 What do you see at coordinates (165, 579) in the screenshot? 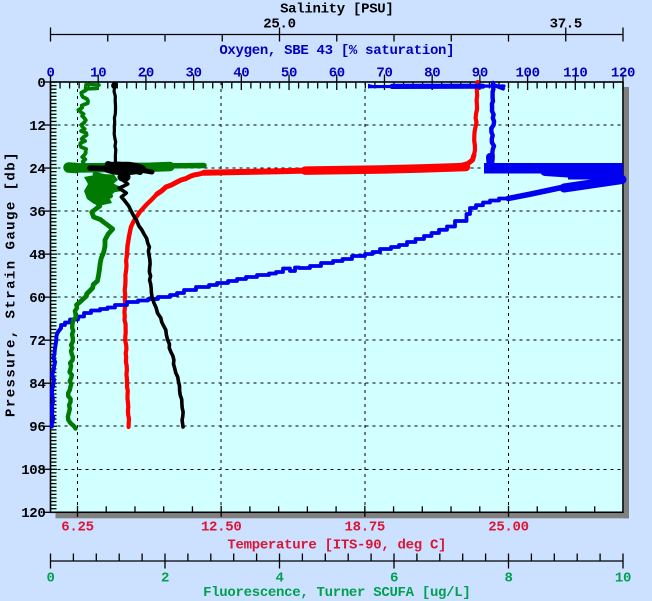
I see `svg-text: 2` at bounding box center [165, 579].